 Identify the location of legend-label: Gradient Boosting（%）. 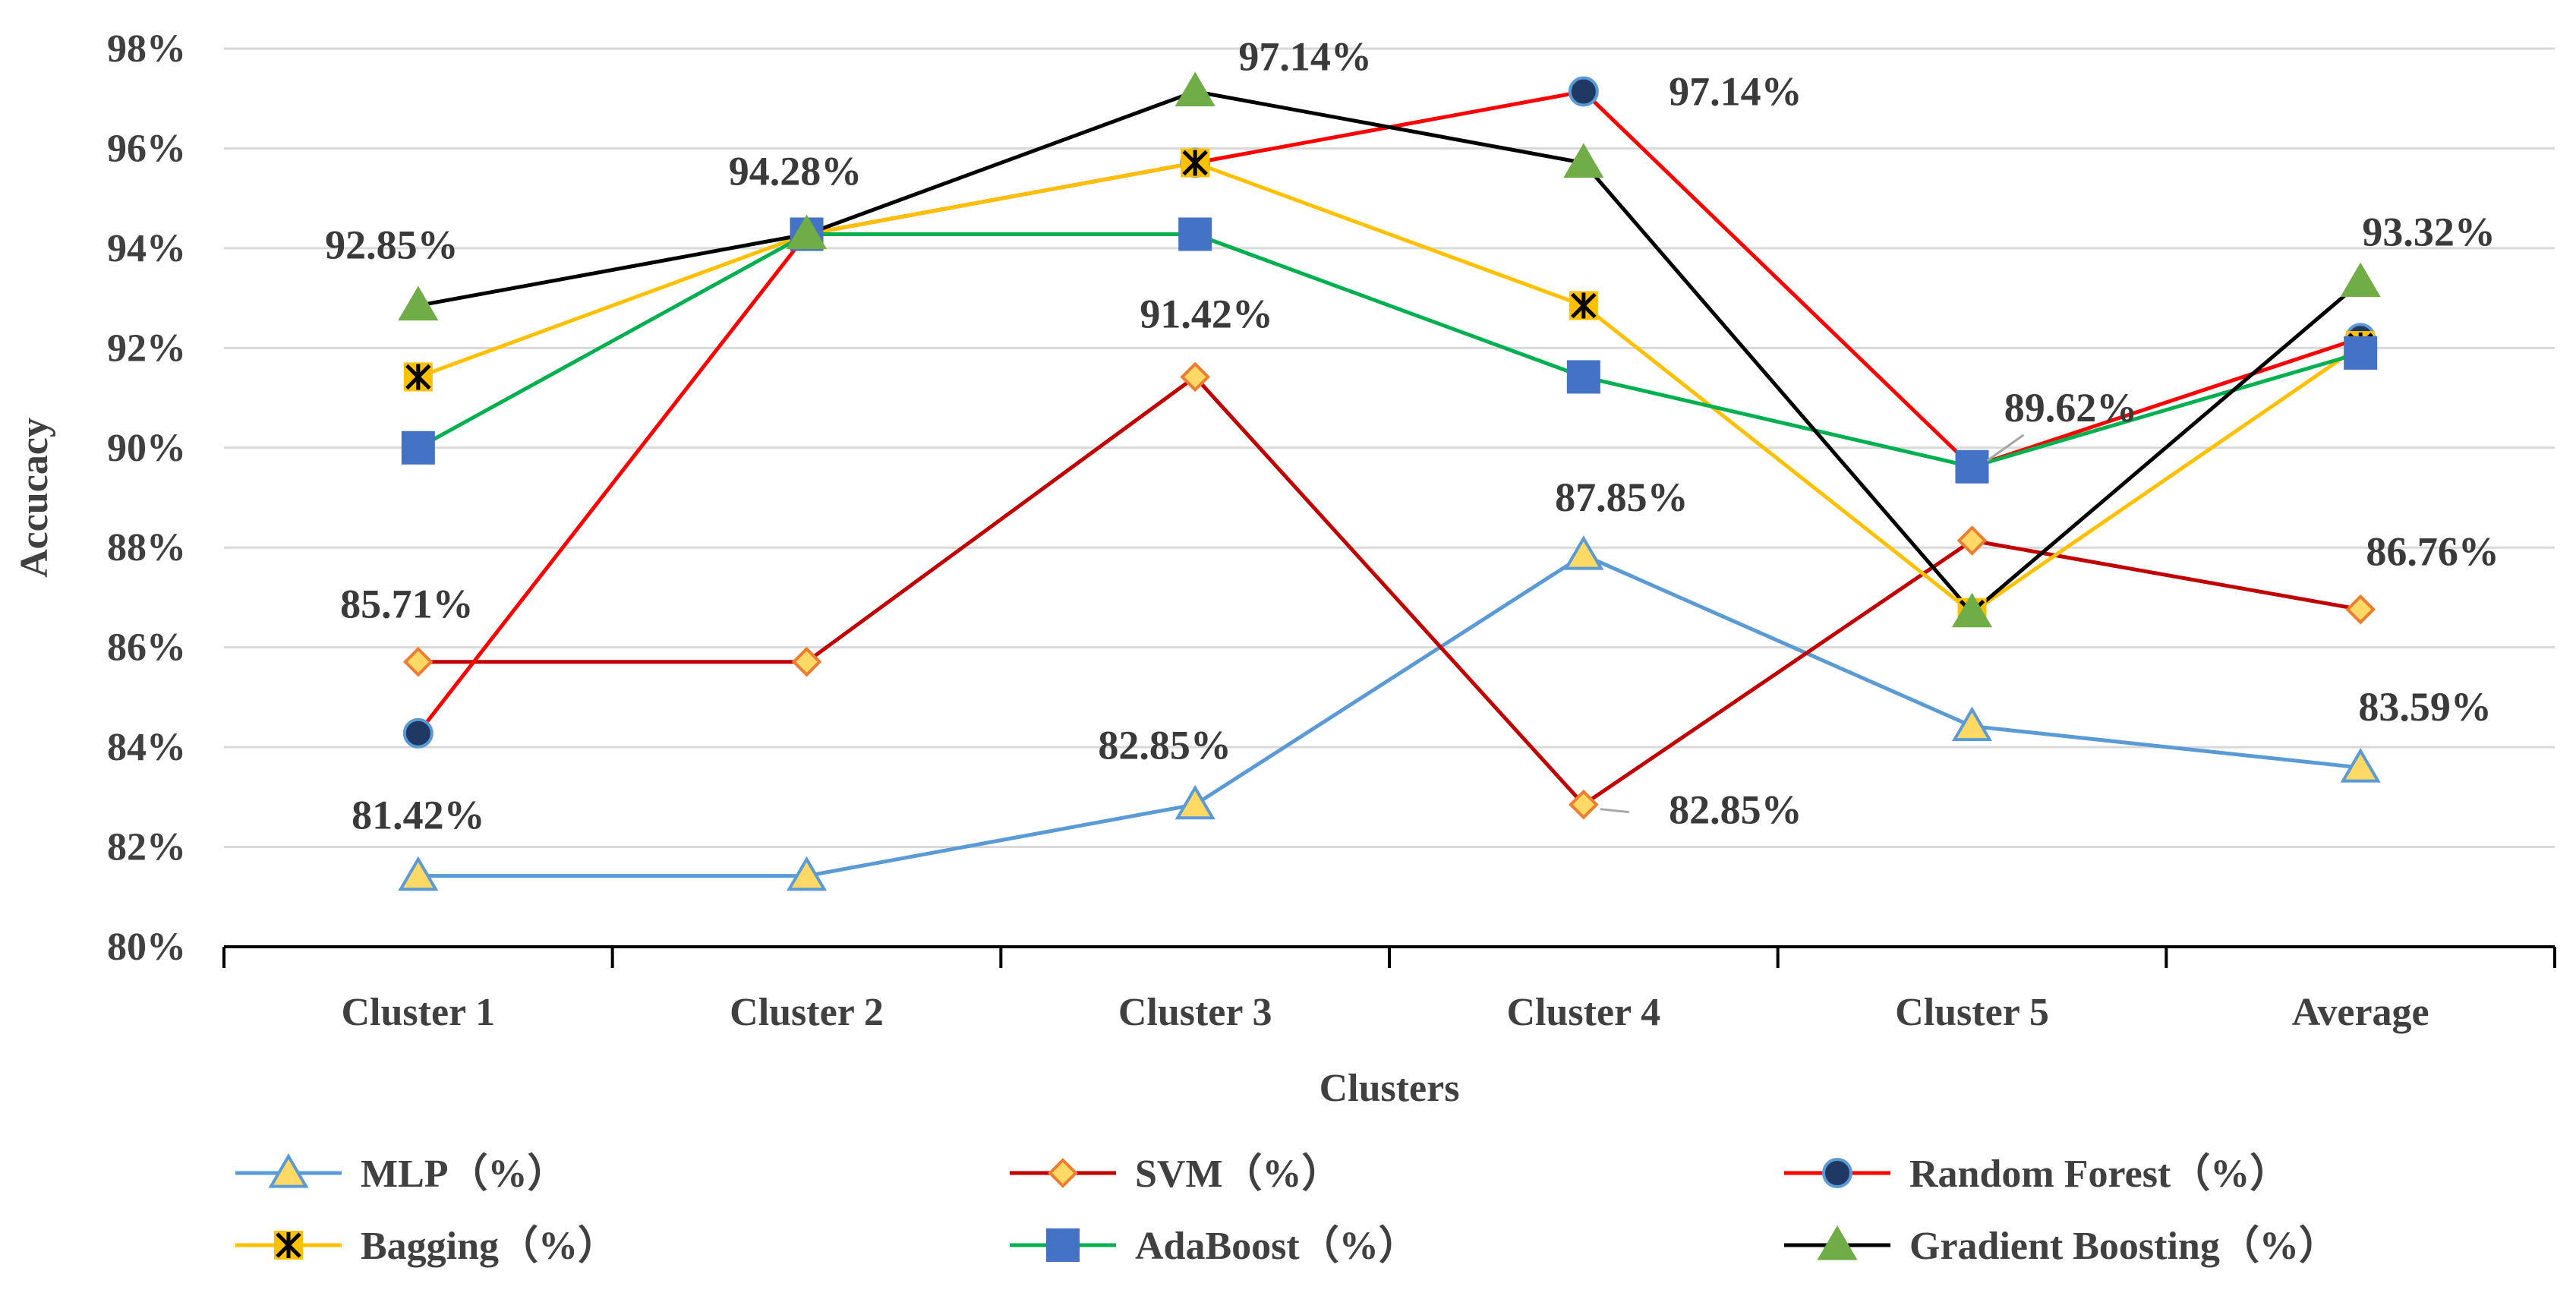
(2123, 1246).